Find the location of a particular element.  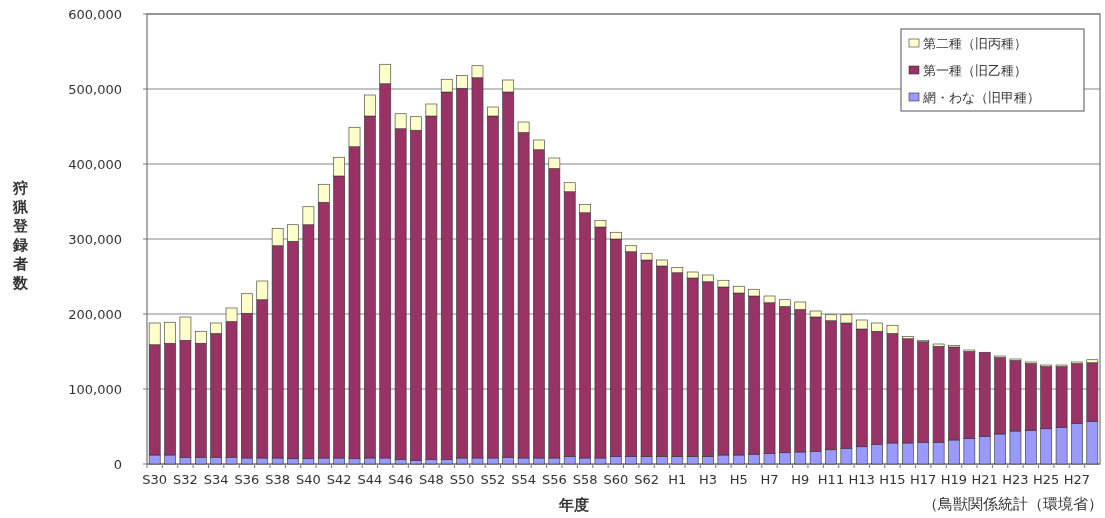

legend-label: 第二種（旧丙種） is located at coordinates (975, 43).